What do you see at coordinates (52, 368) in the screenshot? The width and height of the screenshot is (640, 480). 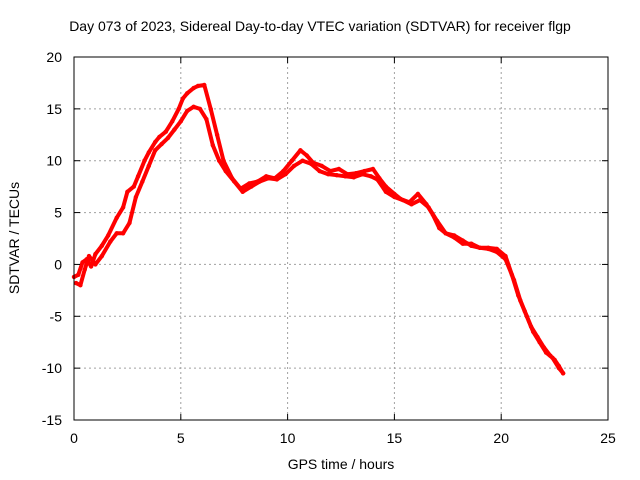 I see `y-tick-label: -10` at bounding box center [52, 368].